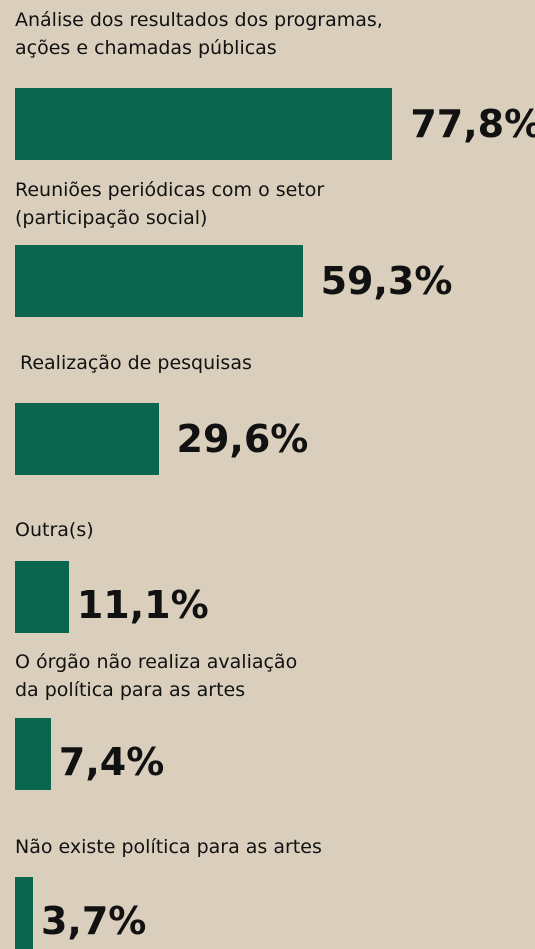 The width and height of the screenshot is (535, 949). What do you see at coordinates (111, 762) in the screenshot?
I see `value-label: 7,4%` at bounding box center [111, 762].